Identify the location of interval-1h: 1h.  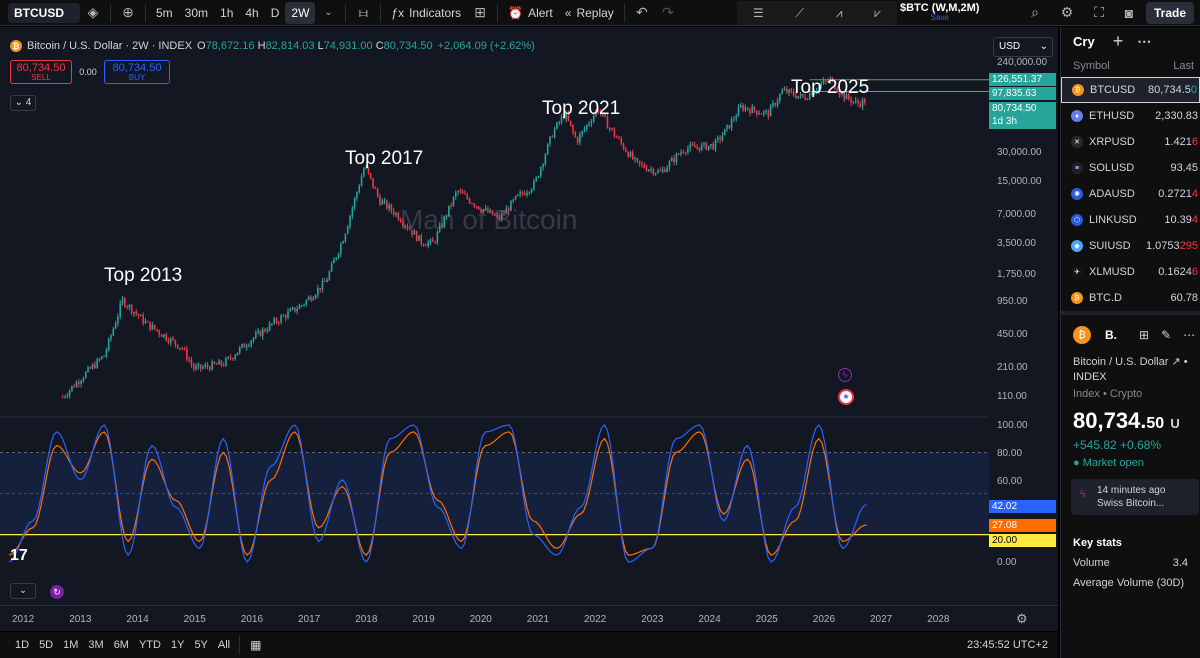
(227, 12).